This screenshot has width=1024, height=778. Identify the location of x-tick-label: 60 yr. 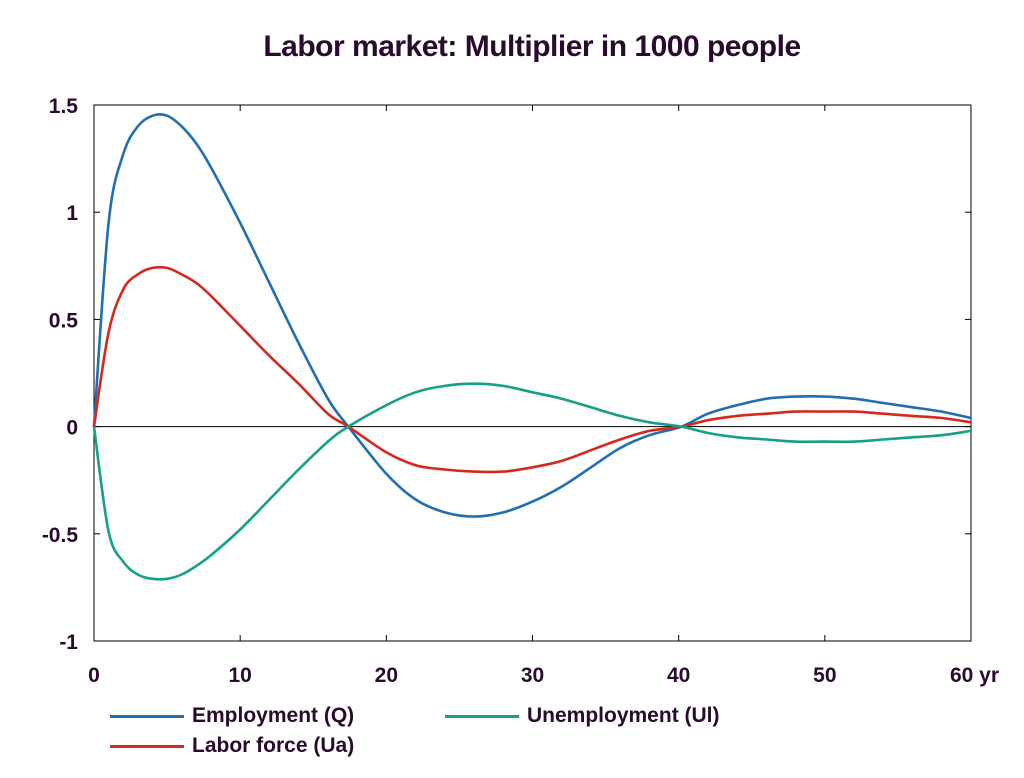
(974, 675).